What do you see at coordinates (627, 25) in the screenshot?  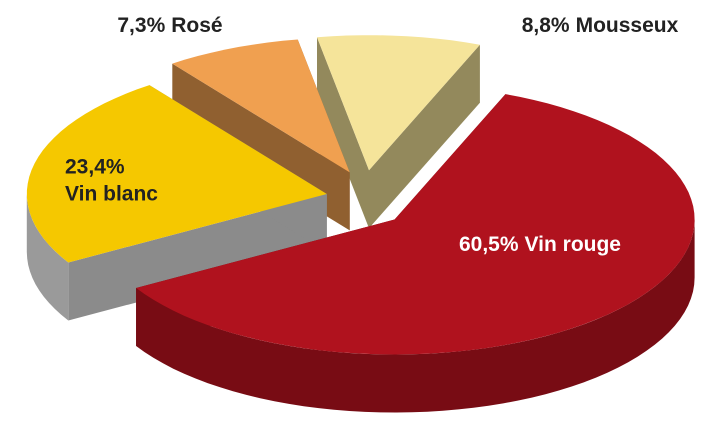 I see `category-label: Mousseux` at bounding box center [627, 25].